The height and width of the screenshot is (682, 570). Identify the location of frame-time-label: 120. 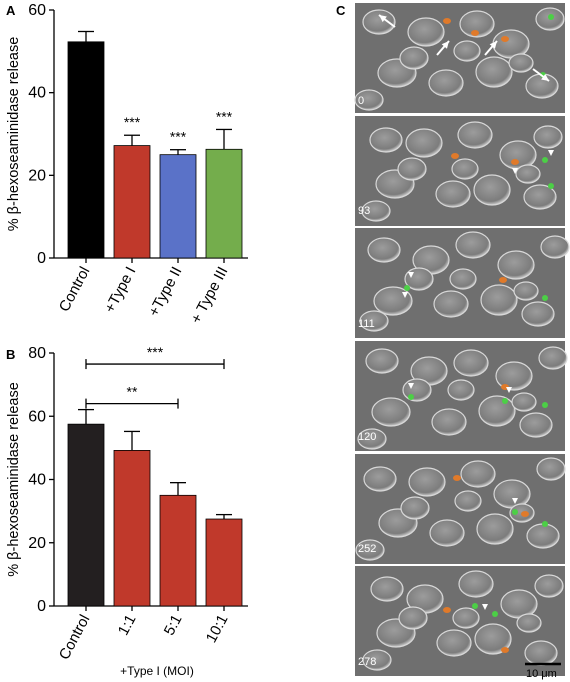
(367, 437).